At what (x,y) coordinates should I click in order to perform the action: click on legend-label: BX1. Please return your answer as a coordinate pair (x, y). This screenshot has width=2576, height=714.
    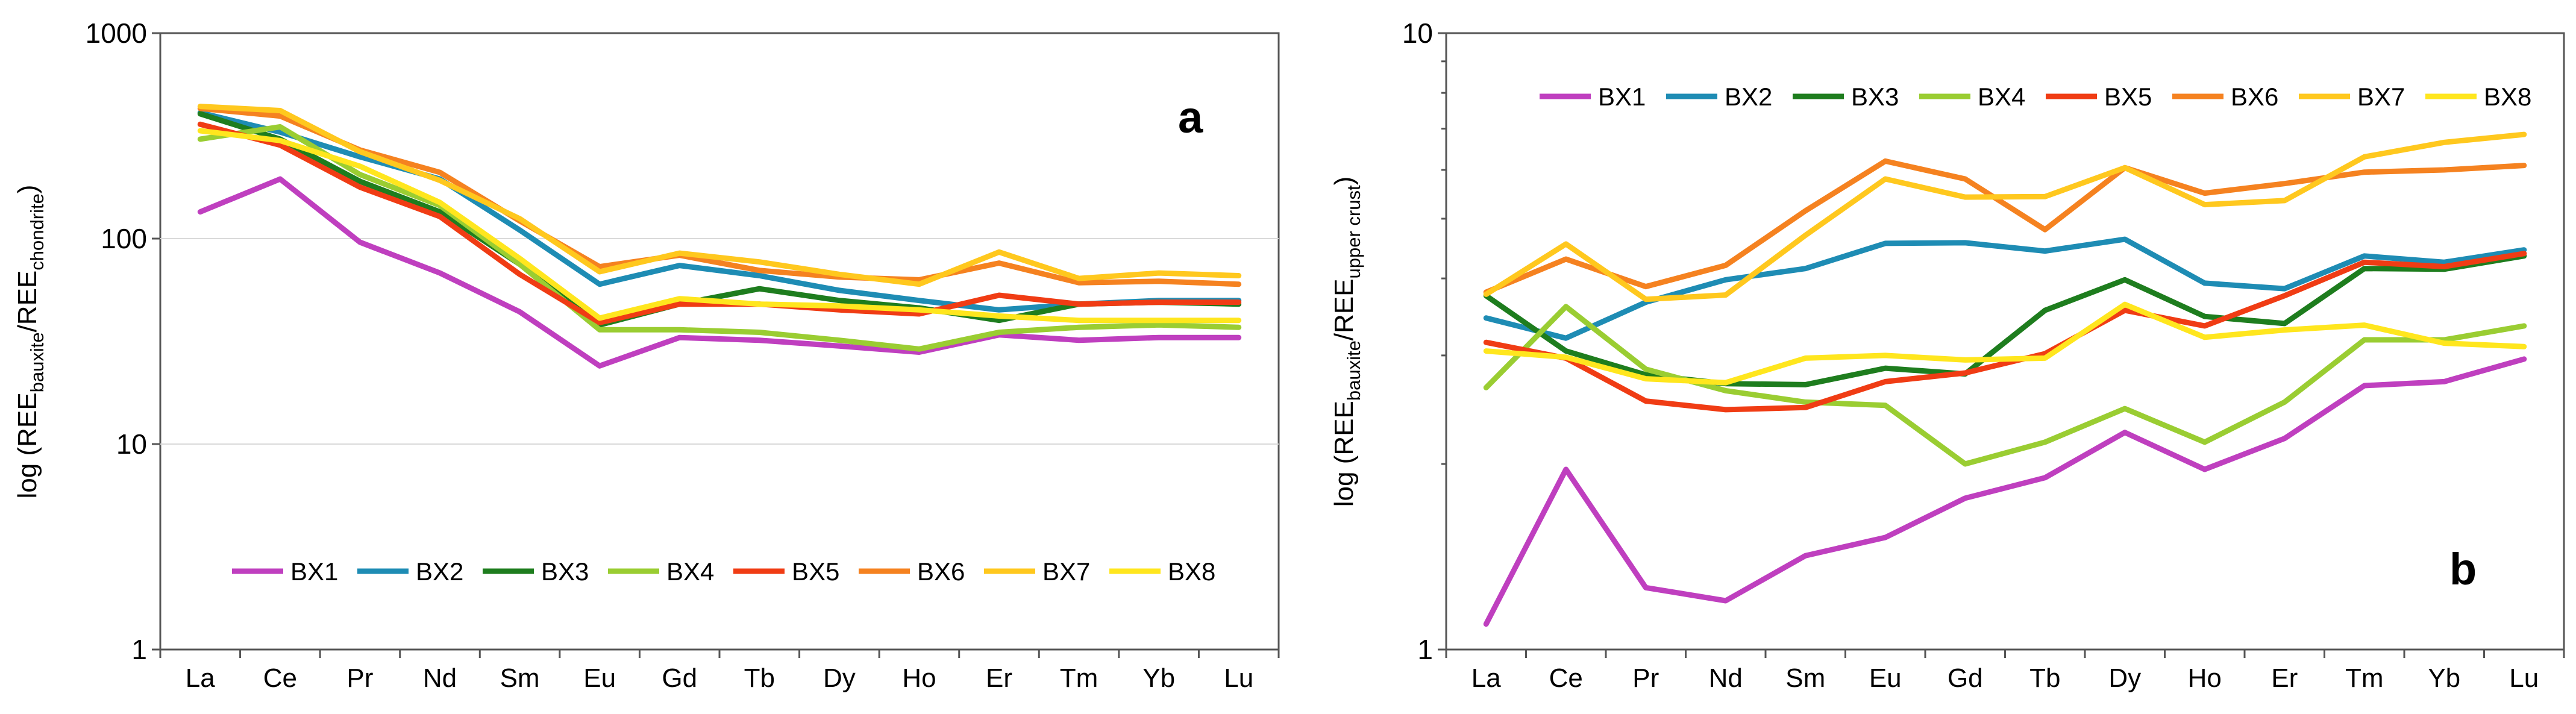
    Looking at the image, I should click on (314, 571).